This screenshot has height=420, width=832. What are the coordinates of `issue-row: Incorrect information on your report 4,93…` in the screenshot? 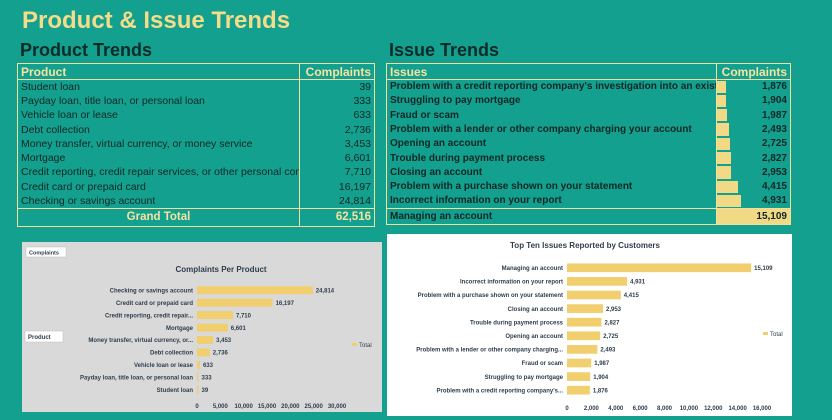 It's located at (588, 201).